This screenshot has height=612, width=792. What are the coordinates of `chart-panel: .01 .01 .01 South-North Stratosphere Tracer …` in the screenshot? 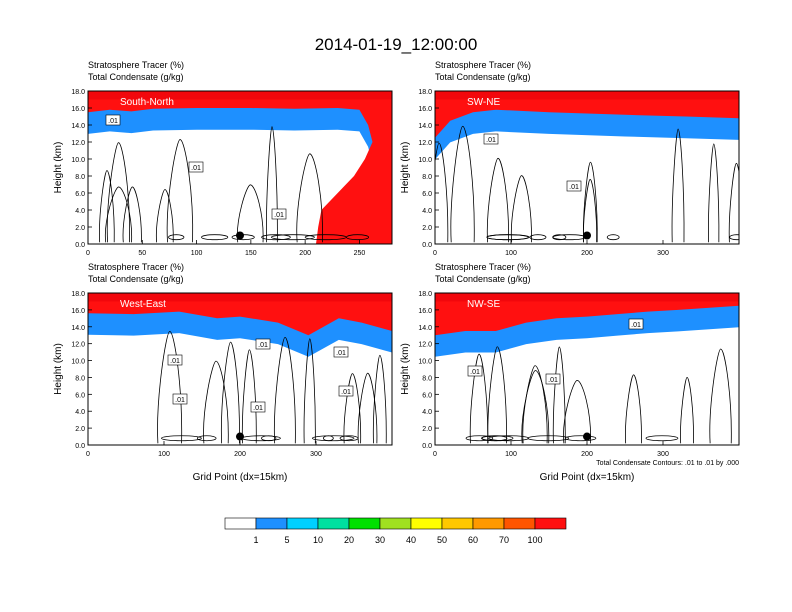 It's located at (223, 158).